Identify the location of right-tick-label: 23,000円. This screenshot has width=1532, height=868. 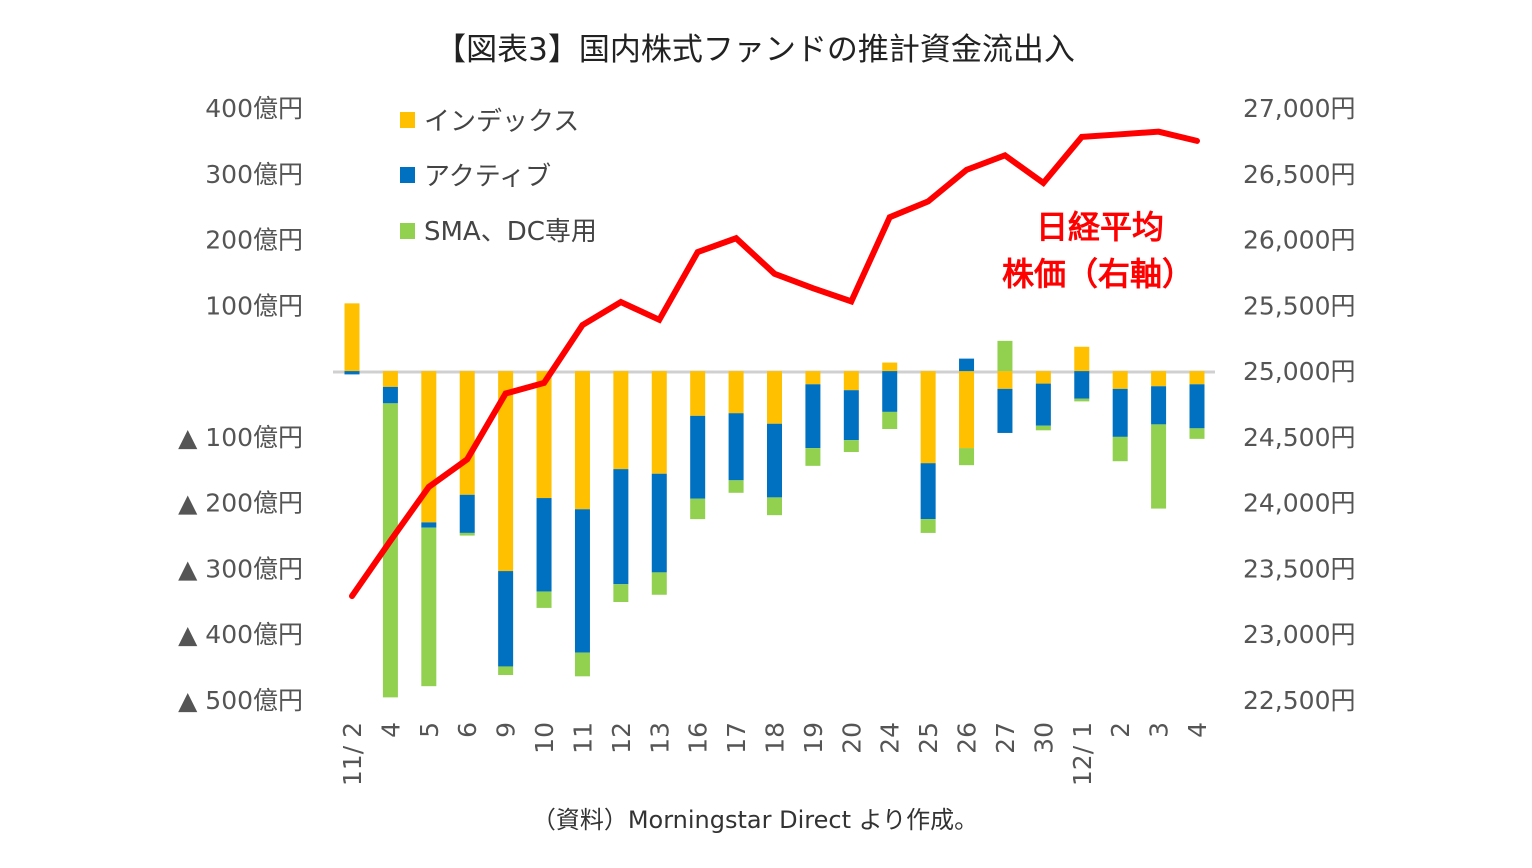
(1299, 634).